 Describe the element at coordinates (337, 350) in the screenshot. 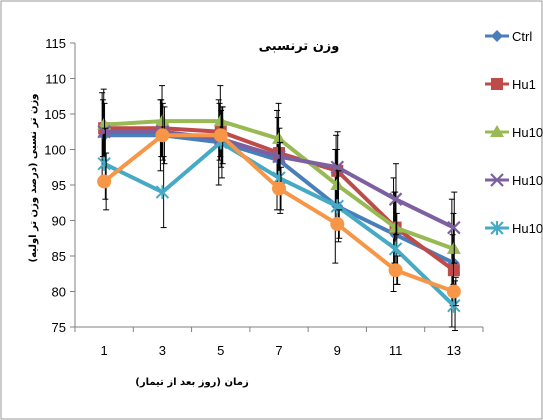

I see `x-tick-label: 9` at that location.